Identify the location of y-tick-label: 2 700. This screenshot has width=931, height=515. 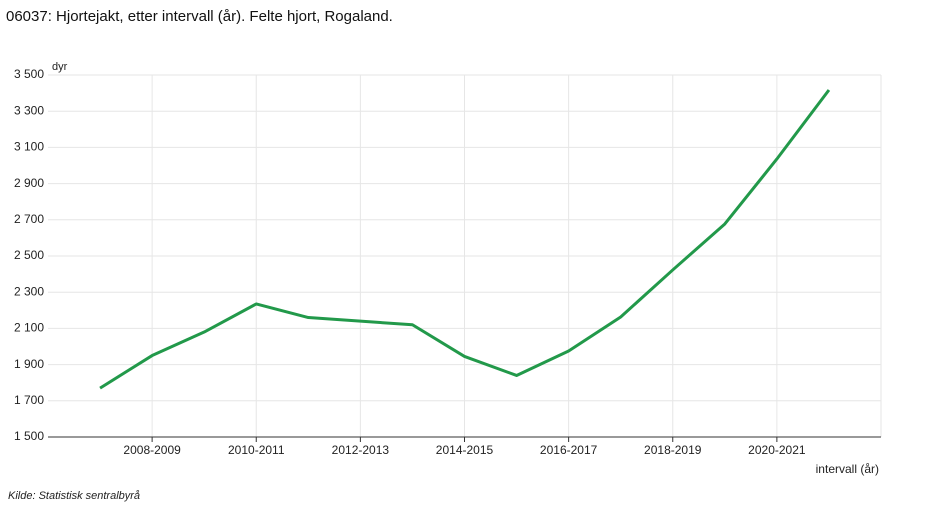
(29, 219).